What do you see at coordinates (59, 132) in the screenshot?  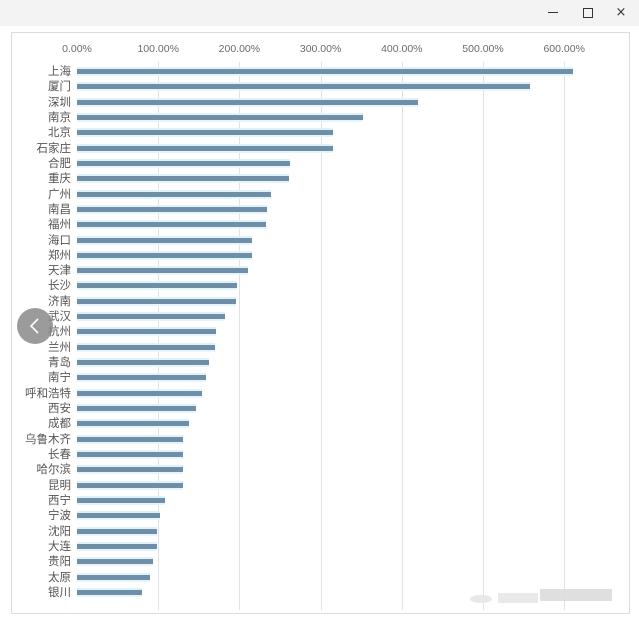 I see `category-label: 北京` at bounding box center [59, 132].